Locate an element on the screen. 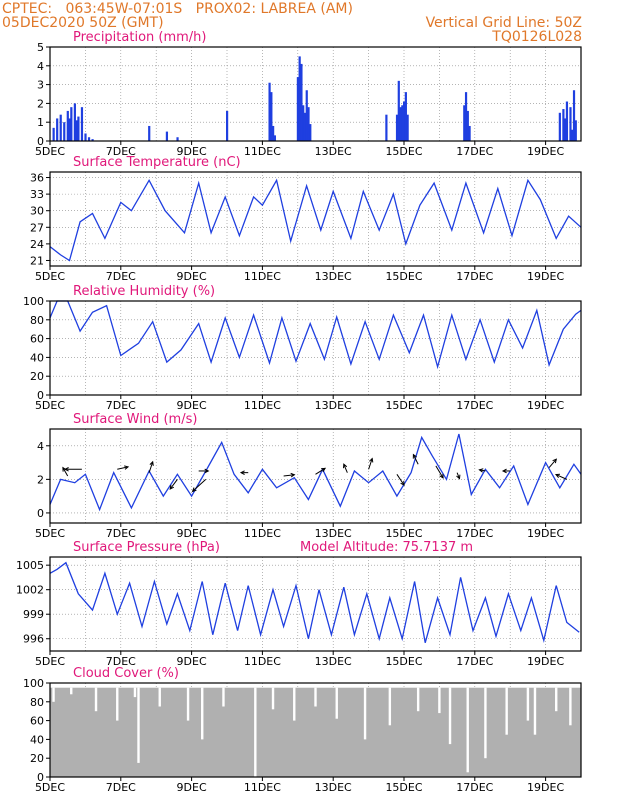 This screenshot has width=618, height=800. y-tick-label: 2 is located at coordinates (40, 479).